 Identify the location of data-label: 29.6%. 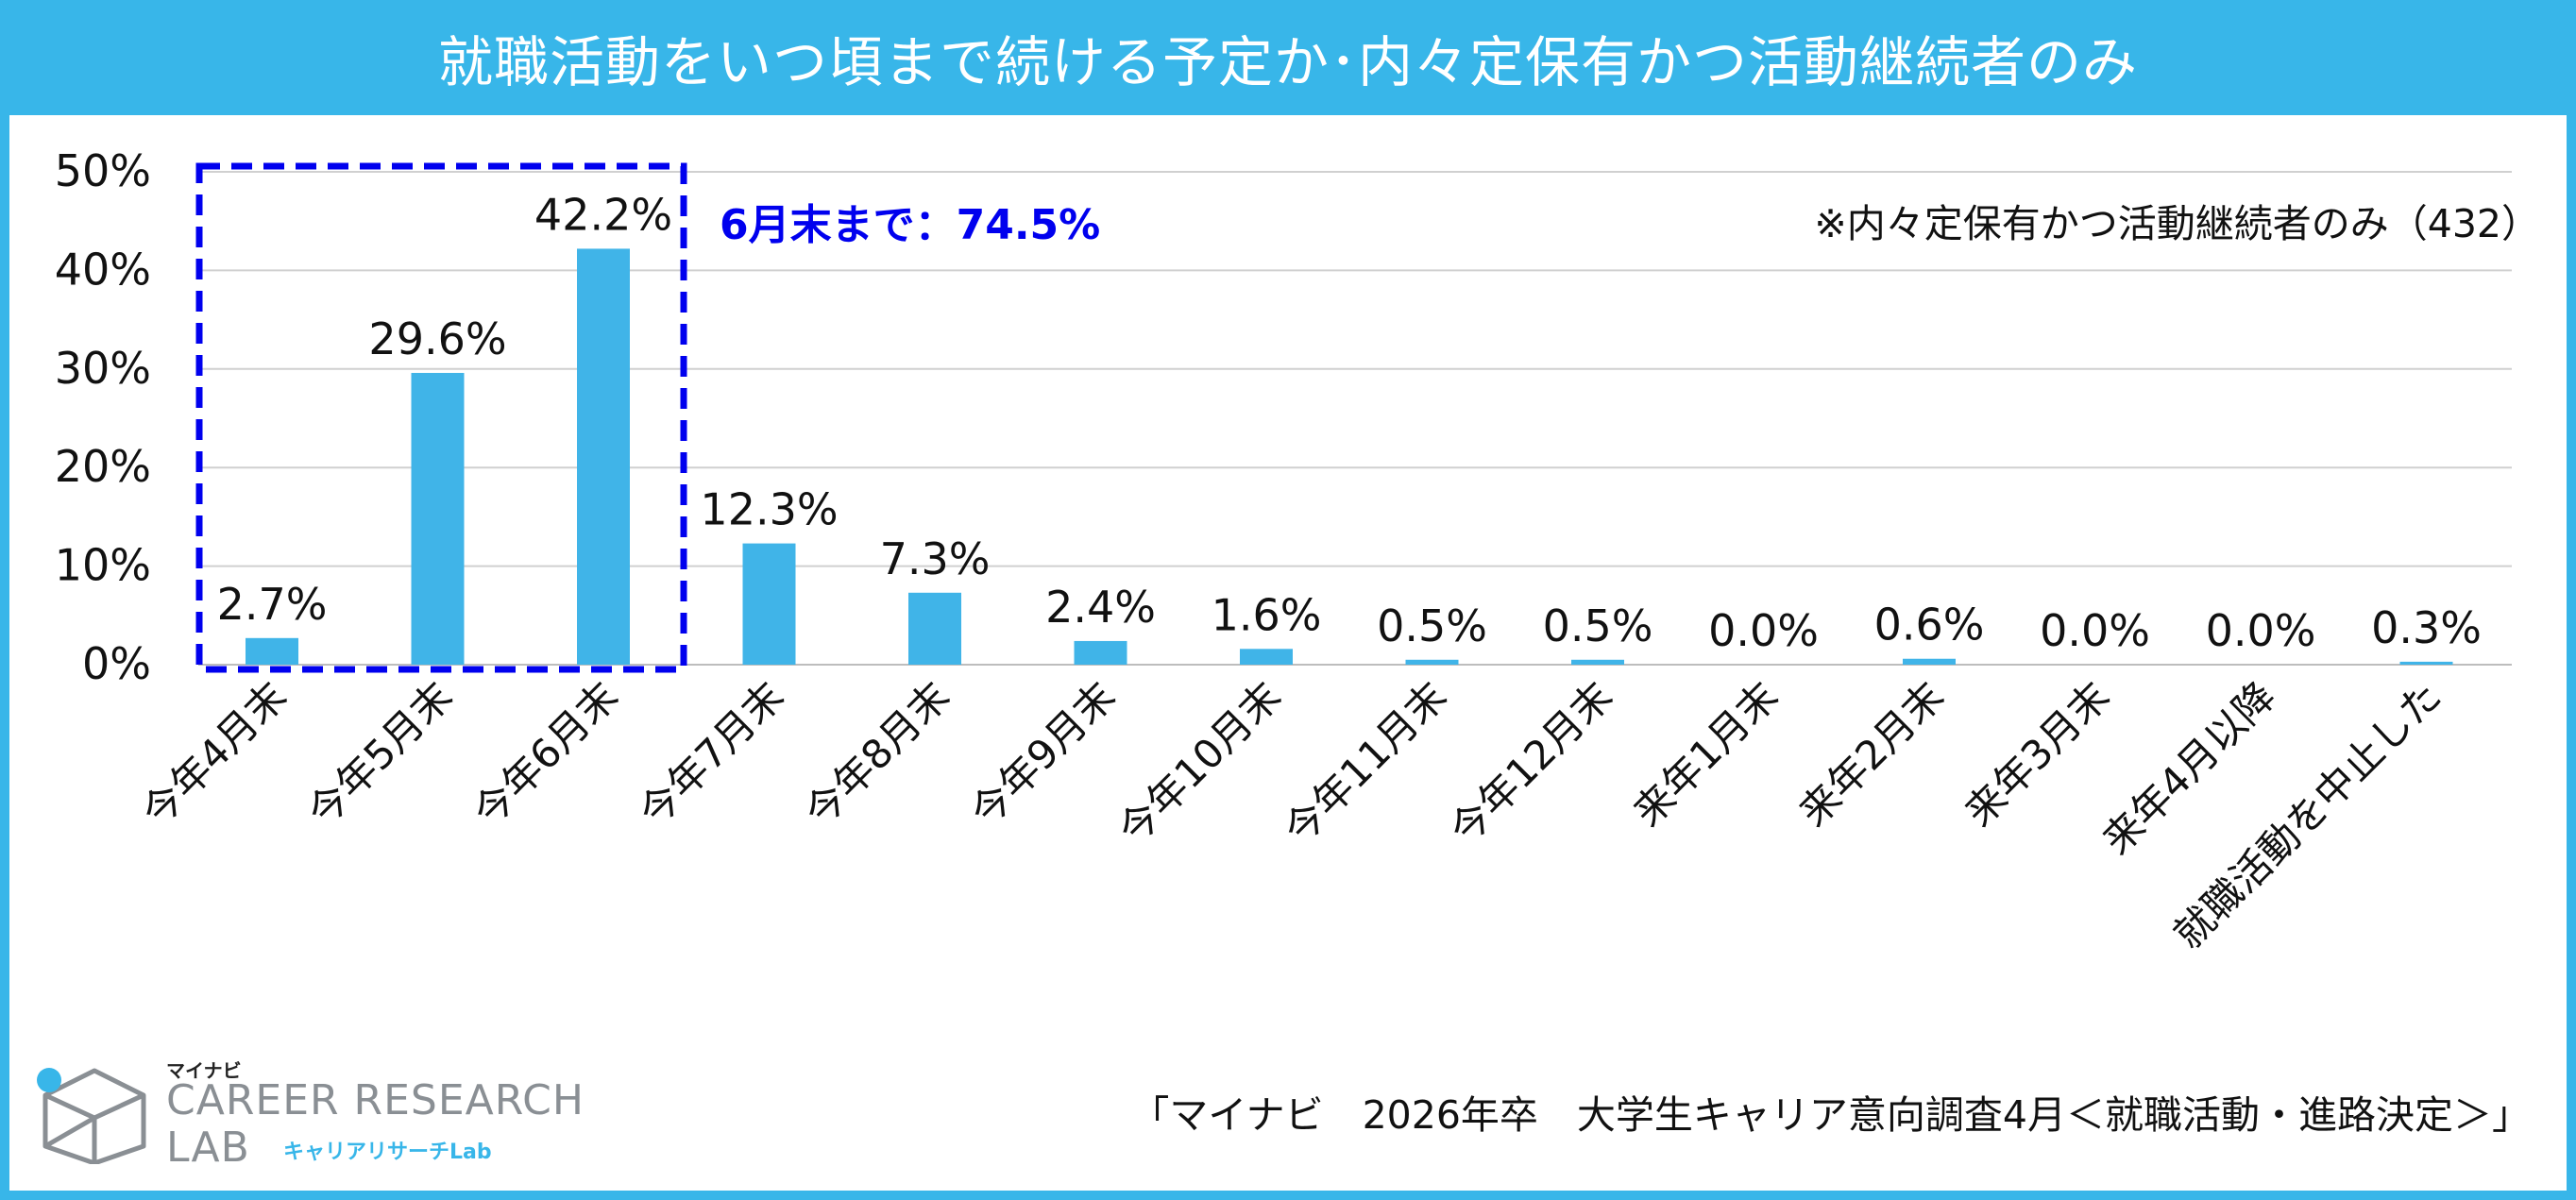
(437, 338).